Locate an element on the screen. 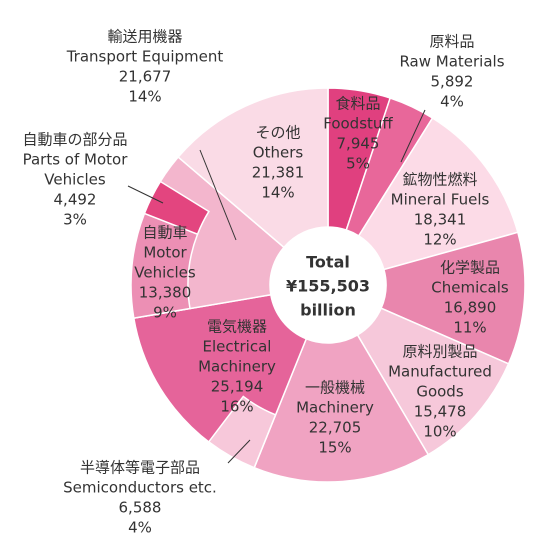  sub-segment-label: 9% is located at coordinates (165, 313).